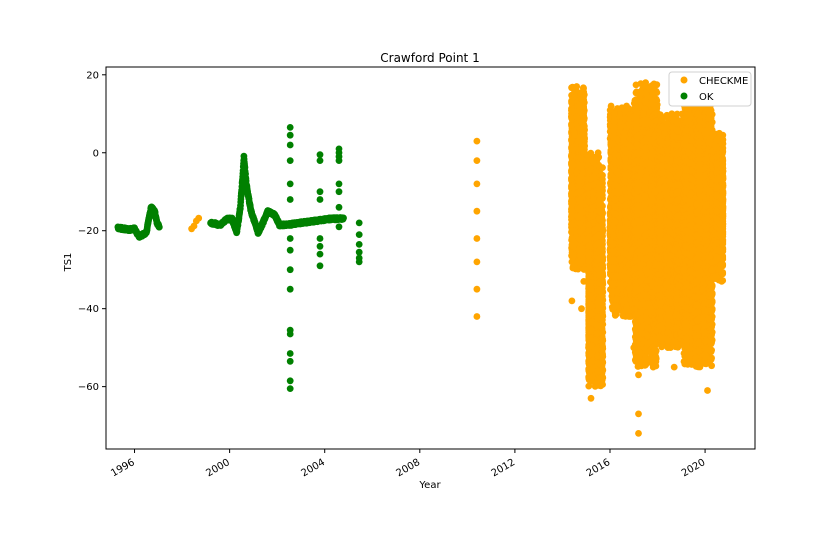 The width and height of the screenshot is (840, 560). Describe the element at coordinates (68, 263) in the screenshot. I see `y-axis-label: TS1` at that location.